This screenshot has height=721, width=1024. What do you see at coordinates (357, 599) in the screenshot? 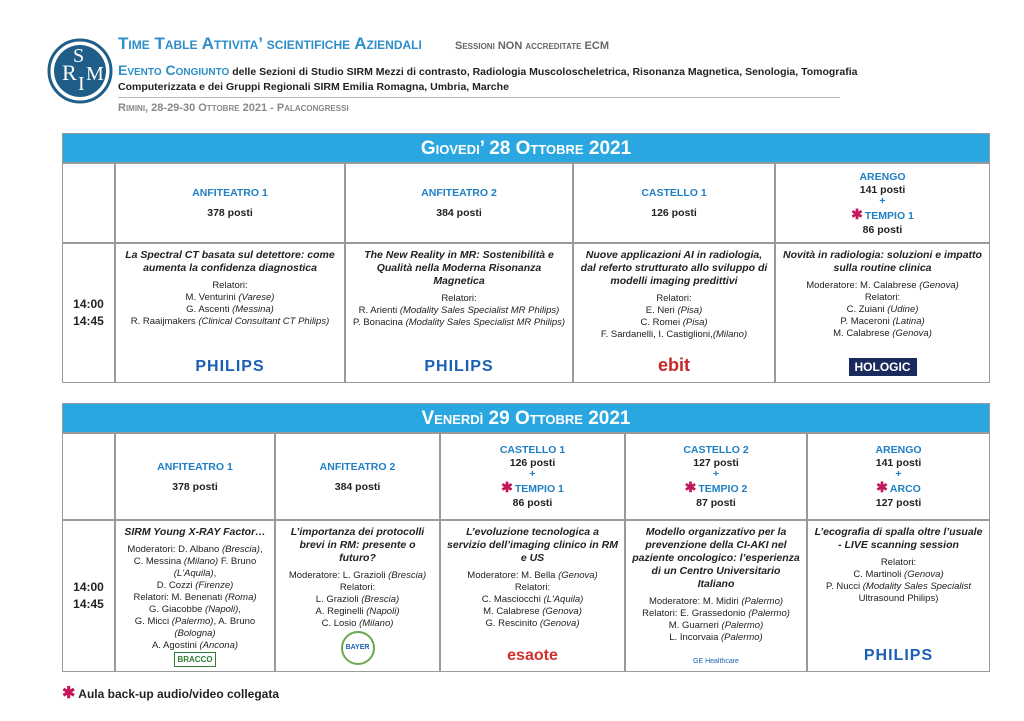
I see `speaker-line: L. Grazioli (Brescia)` at bounding box center [357, 599].